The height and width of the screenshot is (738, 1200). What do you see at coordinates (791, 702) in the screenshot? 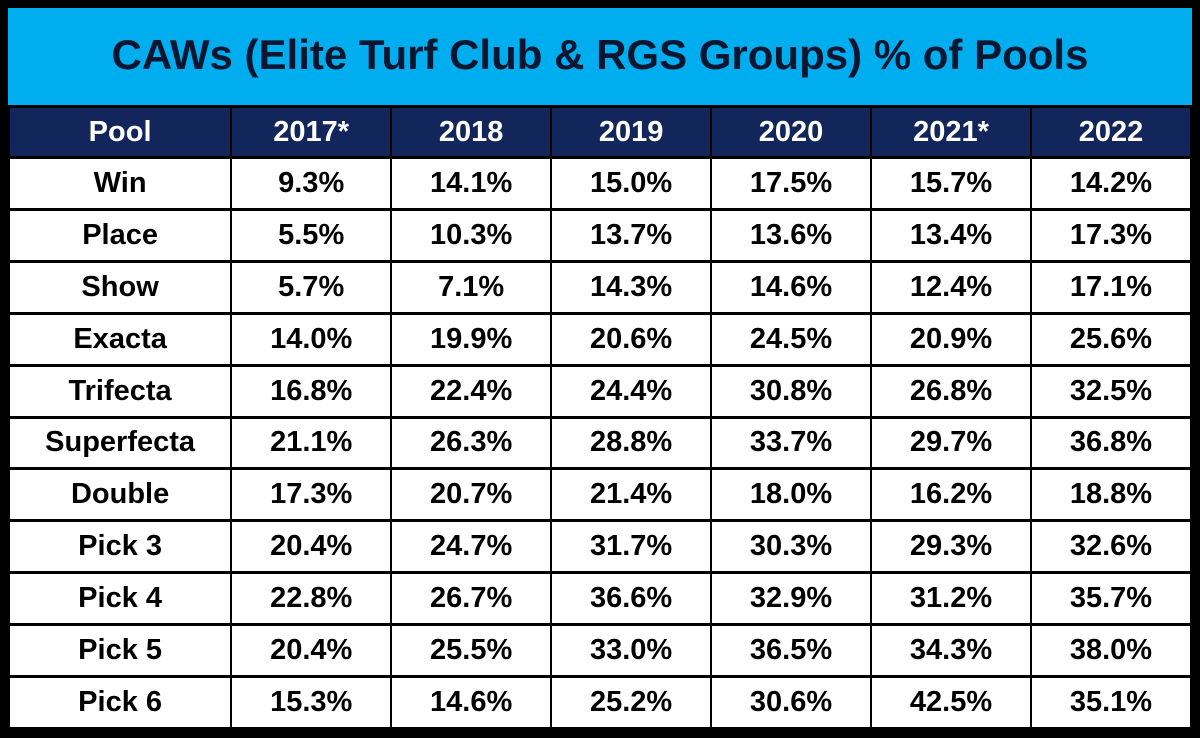
I see `value-cell: 30.6%` at bounding box center [791, 702].